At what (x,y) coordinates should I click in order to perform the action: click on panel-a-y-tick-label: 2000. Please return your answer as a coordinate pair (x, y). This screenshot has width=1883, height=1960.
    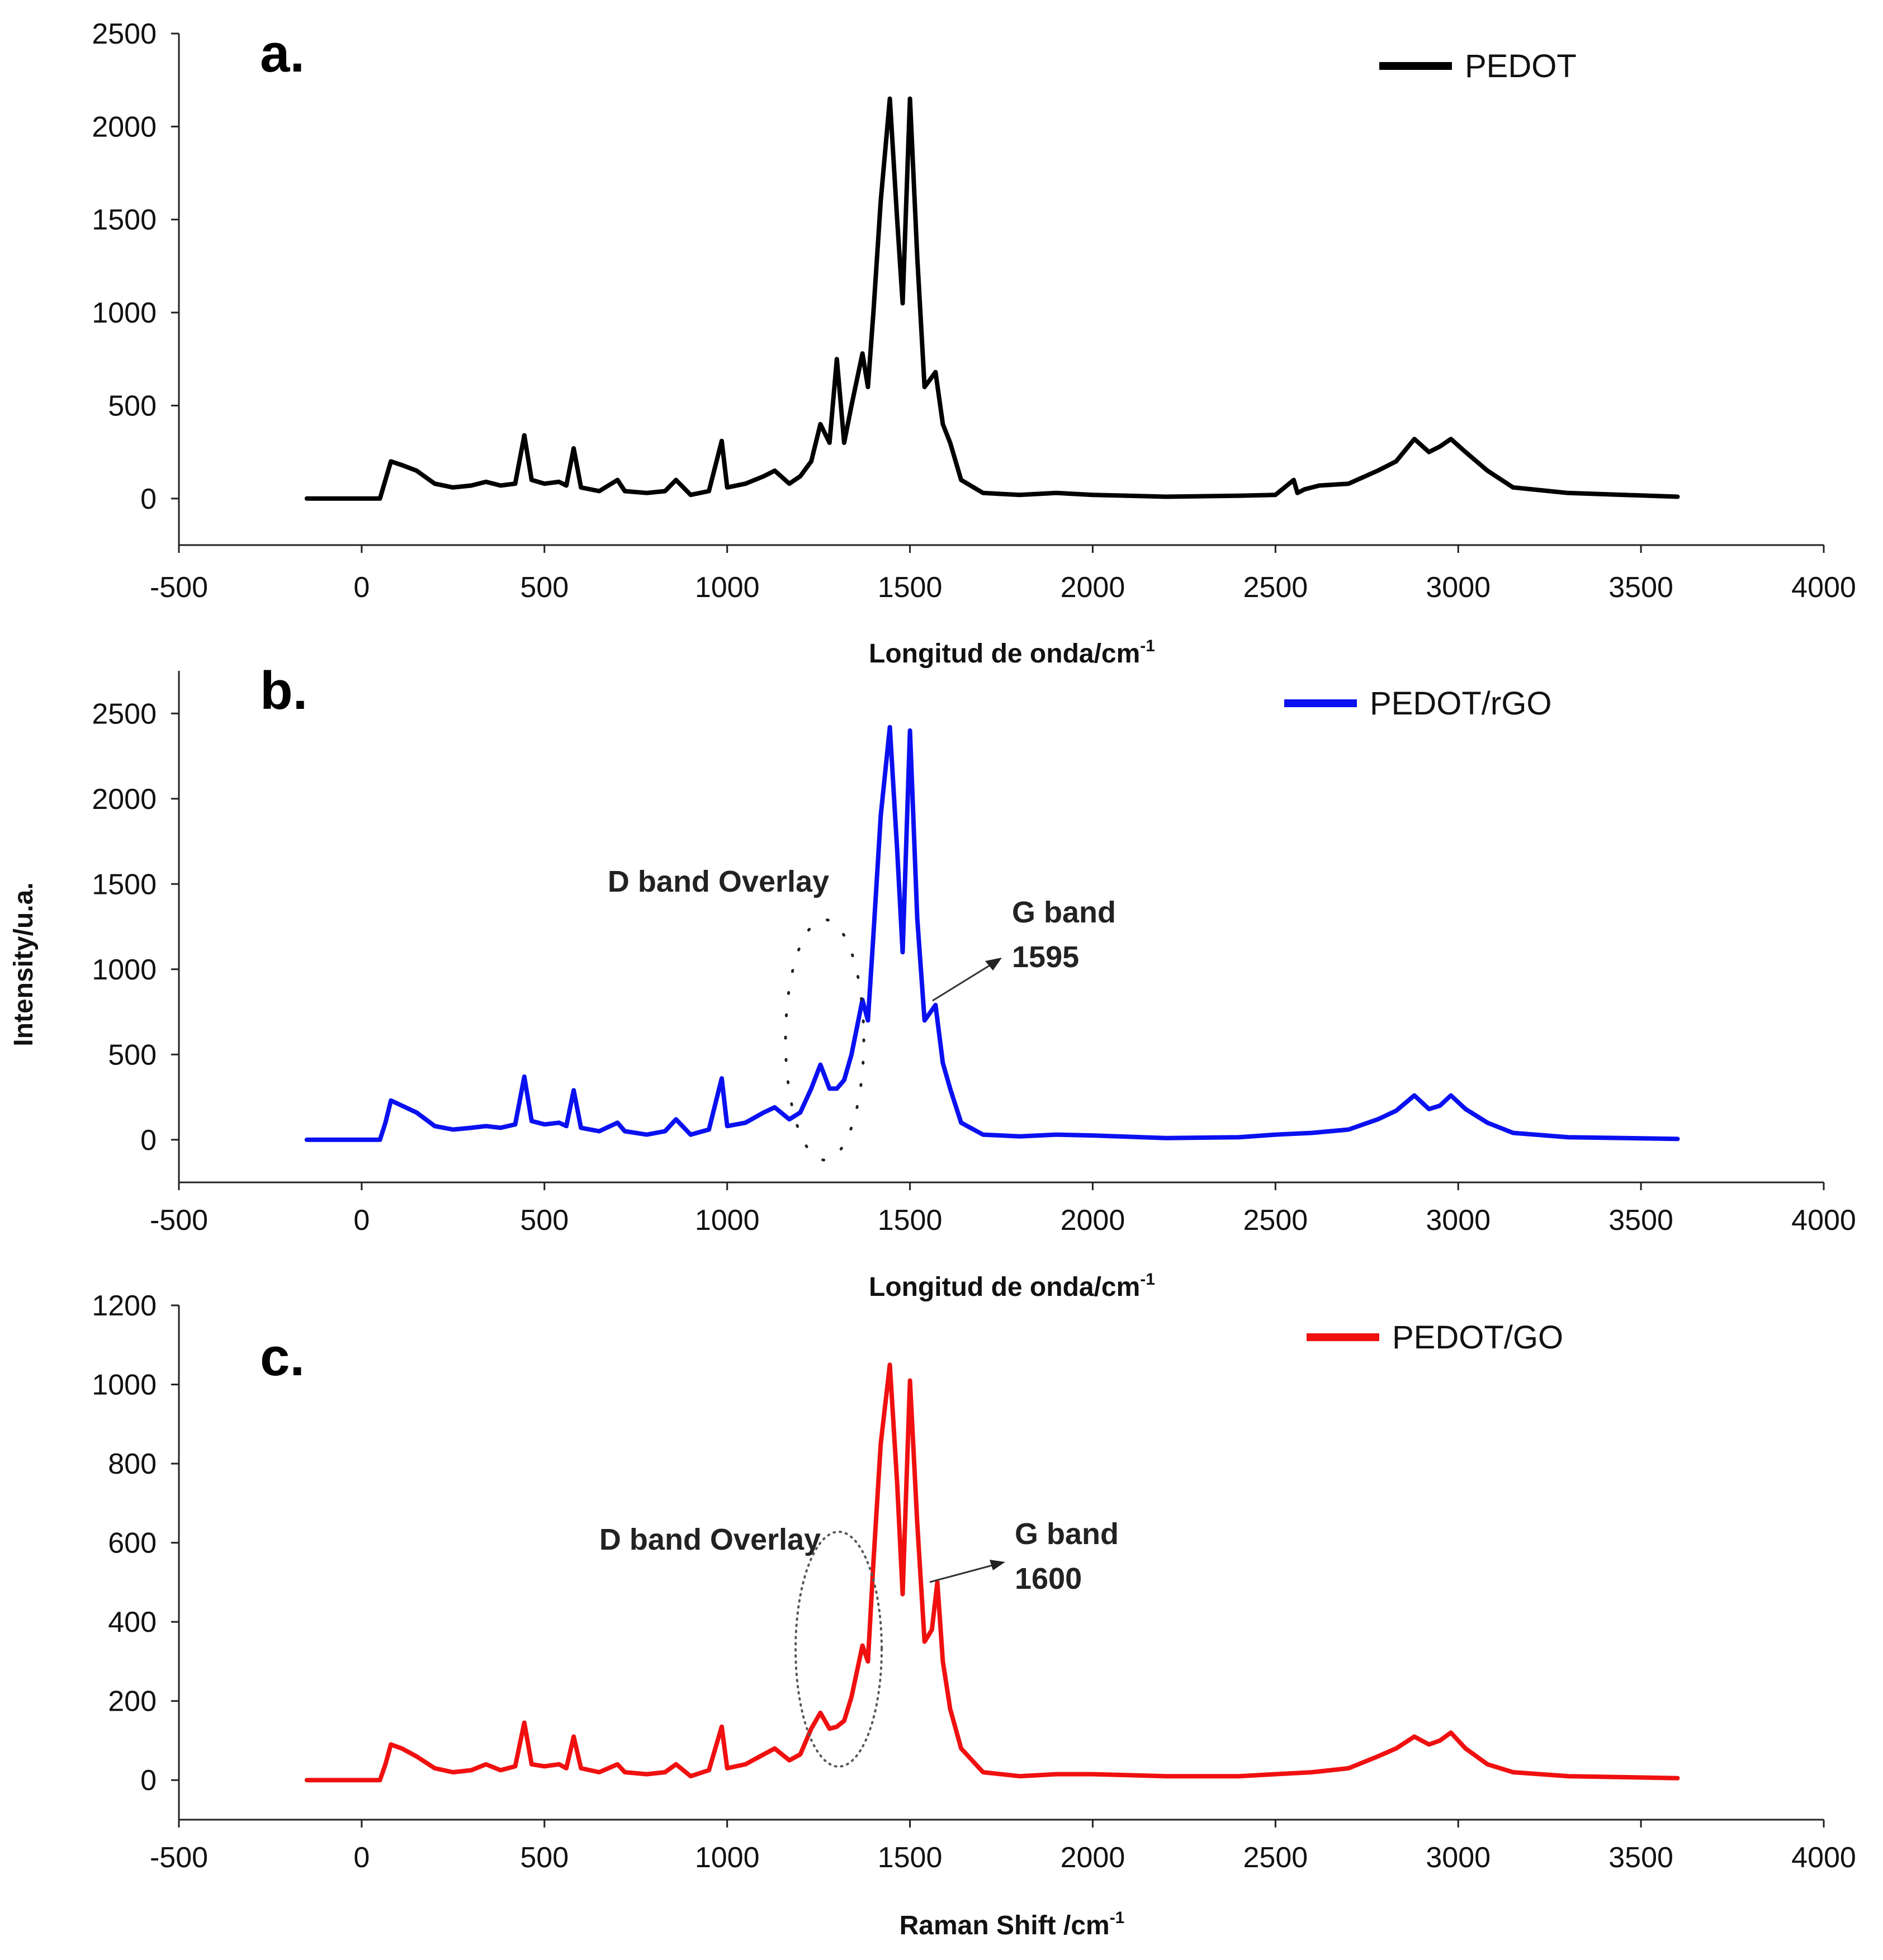
    Looking at the image, I should click on (124, 127).